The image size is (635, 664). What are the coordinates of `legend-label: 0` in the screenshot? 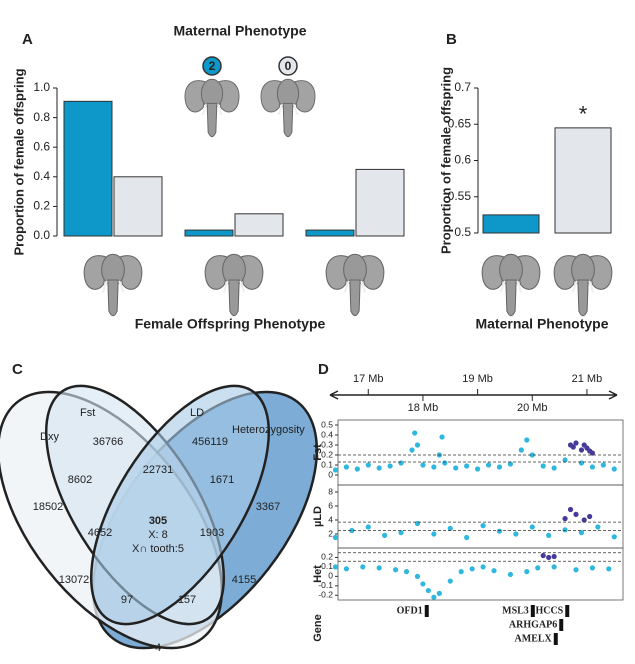 It's located at (288, 66).